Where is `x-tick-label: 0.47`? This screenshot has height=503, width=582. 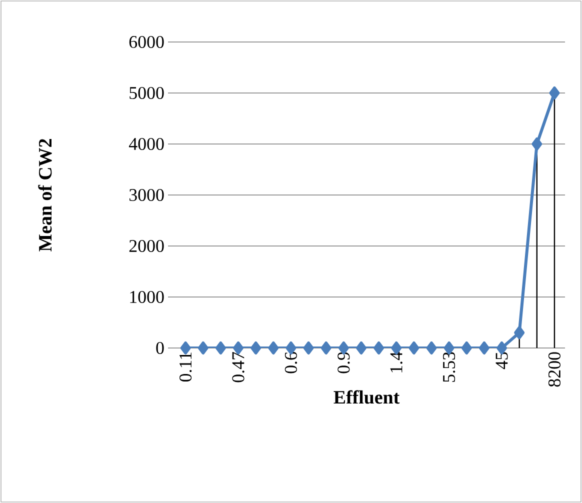
x-tick-label: 0.47 is located at coordinates (238, 367).